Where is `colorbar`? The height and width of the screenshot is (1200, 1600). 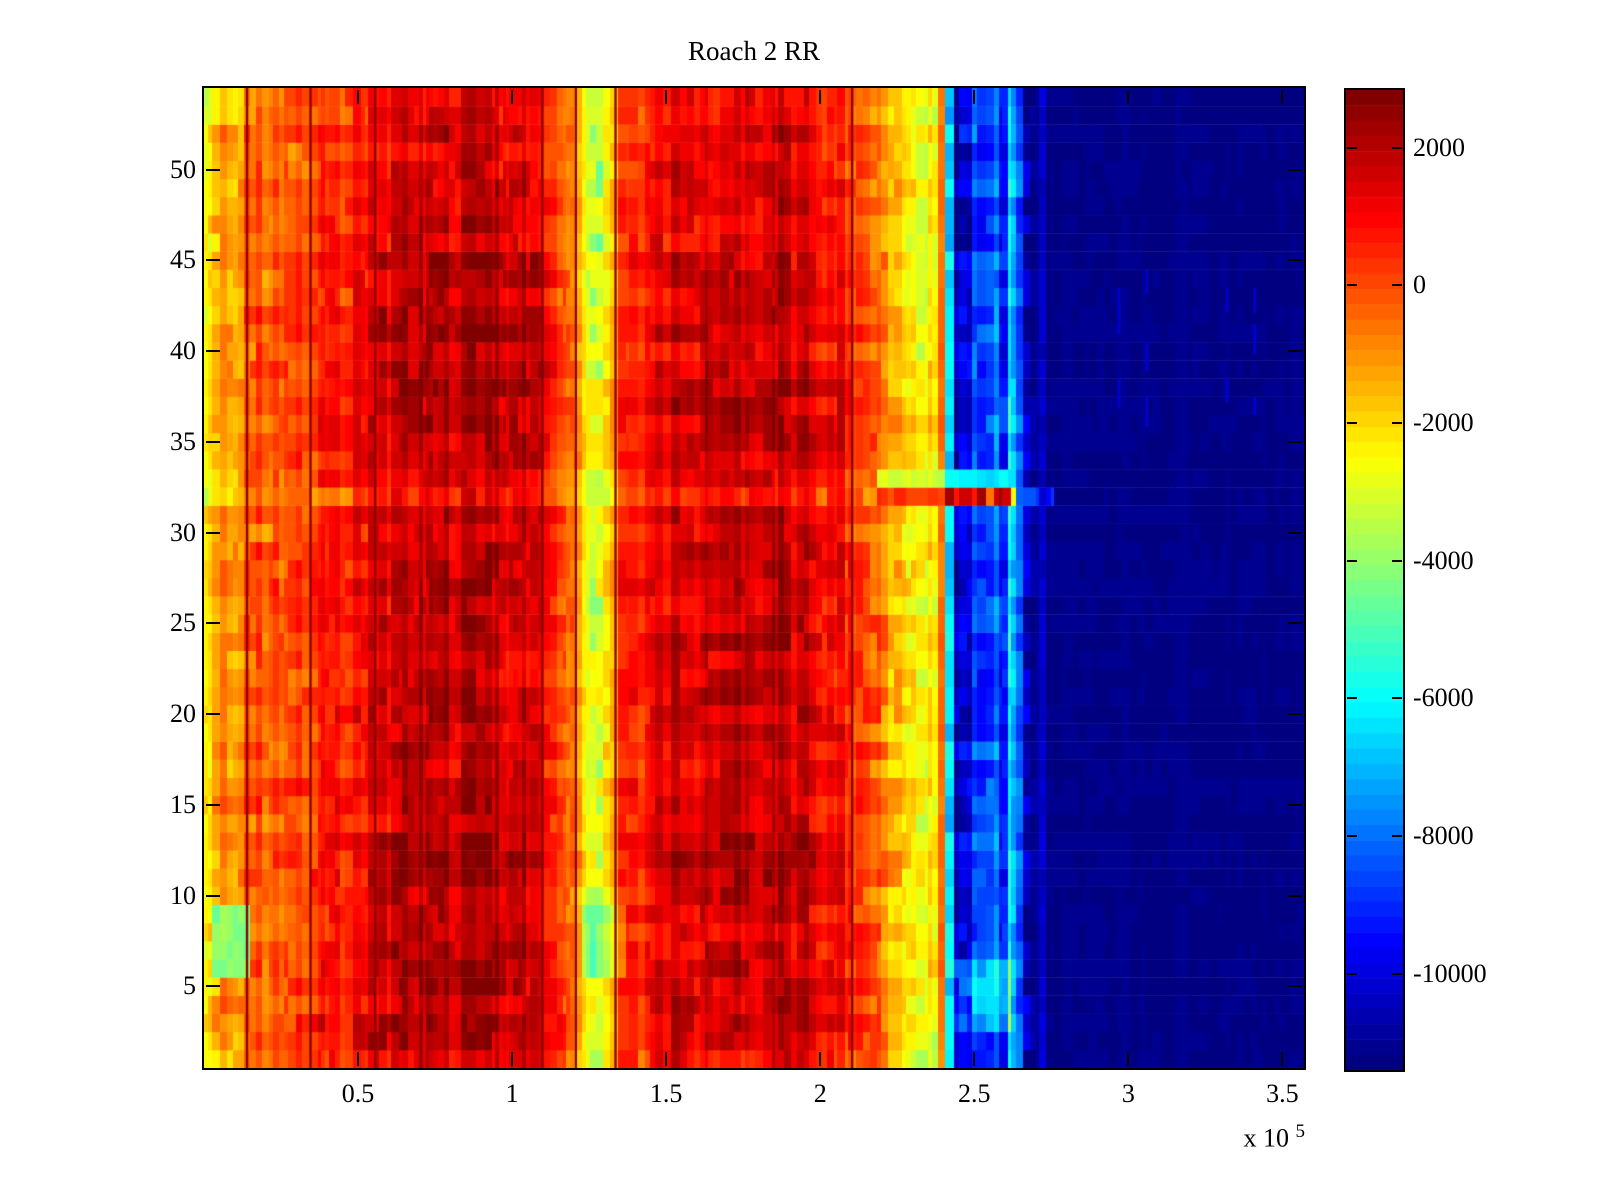 colorbar is located at coordinates (1374, 580).